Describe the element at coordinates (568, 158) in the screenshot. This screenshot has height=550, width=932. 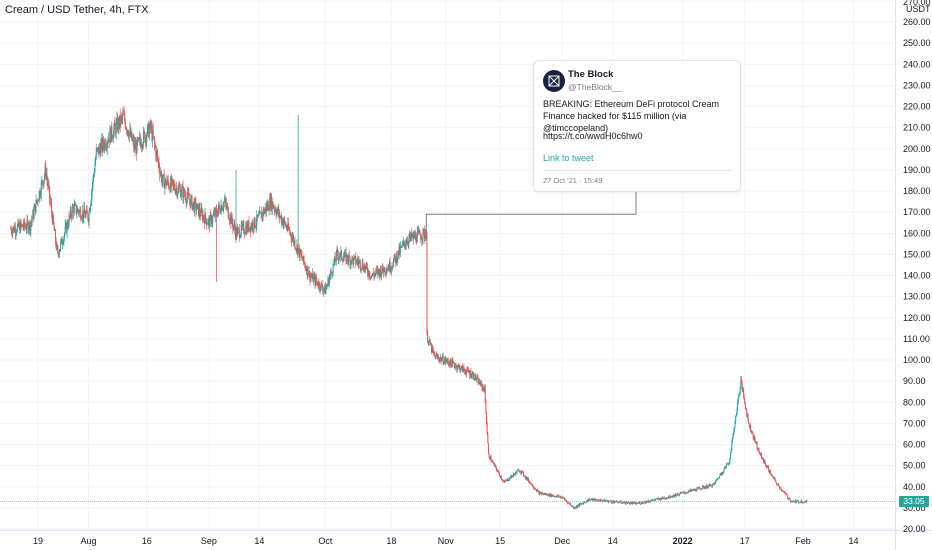
I see `link-to-tweet: Link to tweet` at that location.